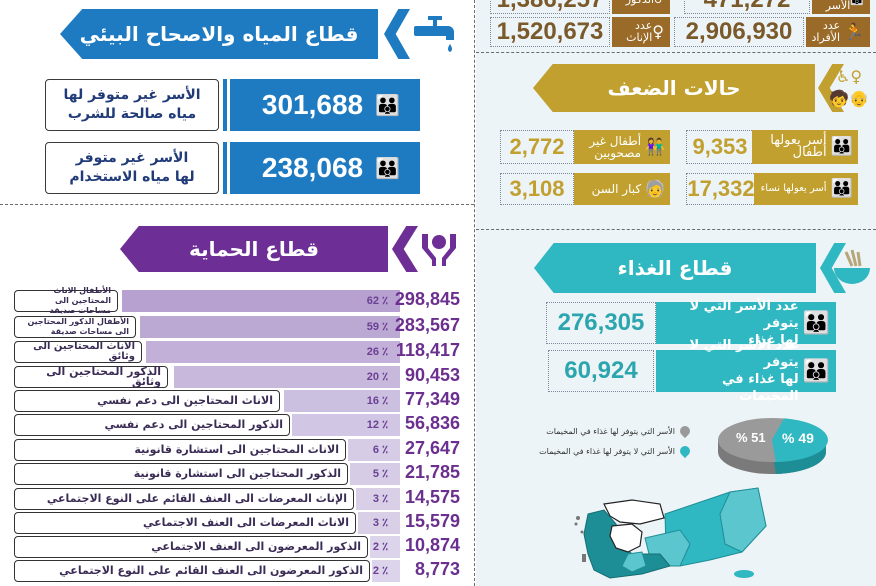 Image resolution: width=876 pixels, height=586 pixels. I want to click on male-icon: ♂, so click(659, 3).